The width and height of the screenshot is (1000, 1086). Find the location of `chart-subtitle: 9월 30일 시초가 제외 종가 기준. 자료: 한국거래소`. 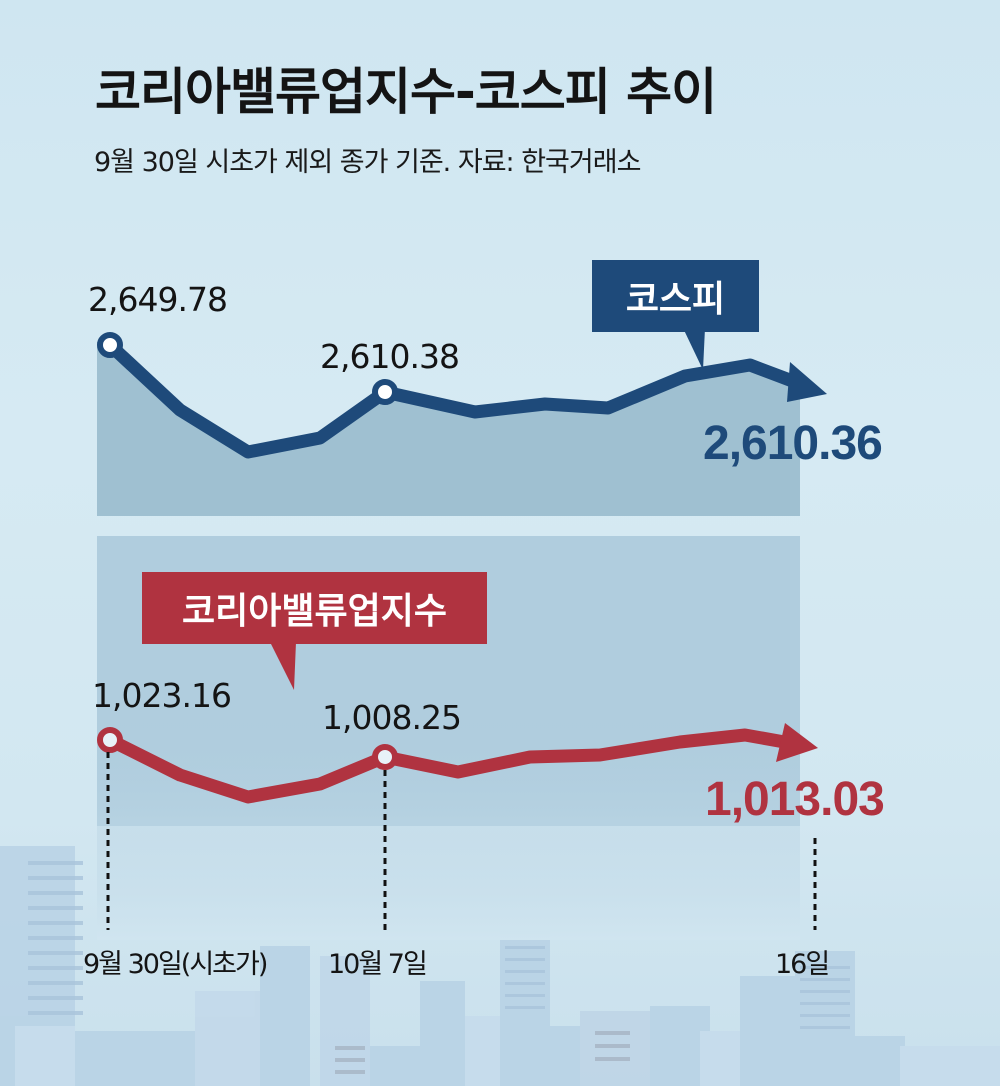

chart-subtitle: 9월 30일 시초가 제외 종가 기준. 자료: 한국거래소 is located at coordinates (367, 162).